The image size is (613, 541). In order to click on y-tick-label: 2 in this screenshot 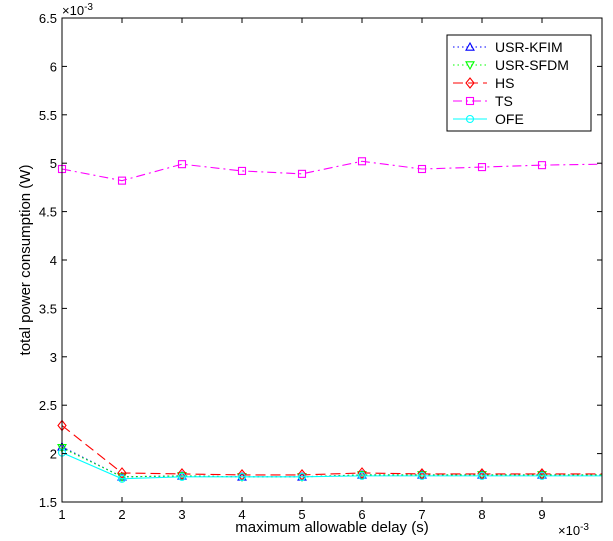, I will do `click(53, 454)`.